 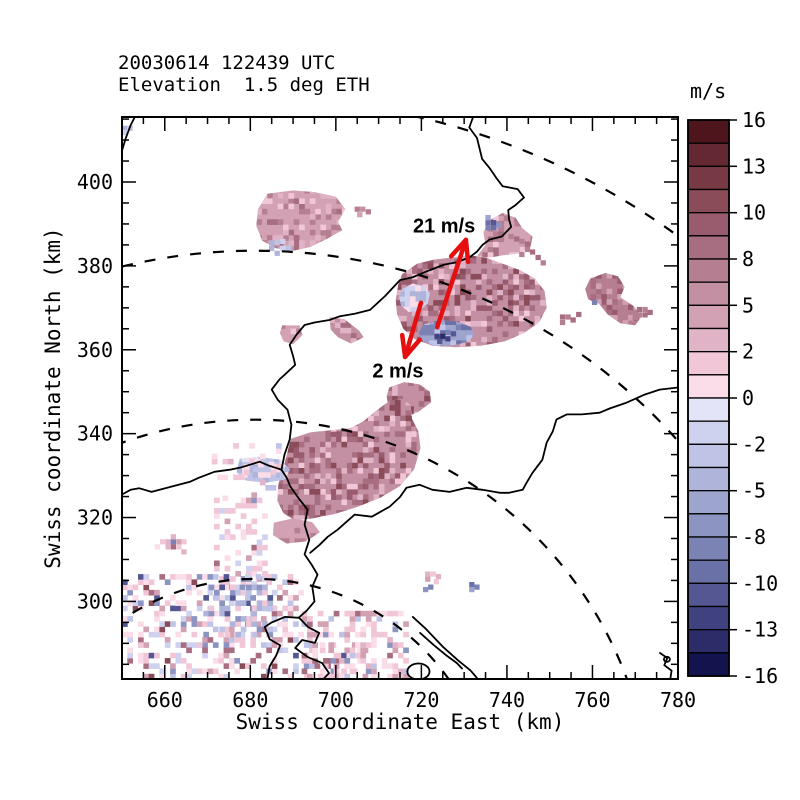 What do you see at coordinates (458, 248) in the screenshot?
I see `velocity-arrow-head` at bounding box center [458, 248].